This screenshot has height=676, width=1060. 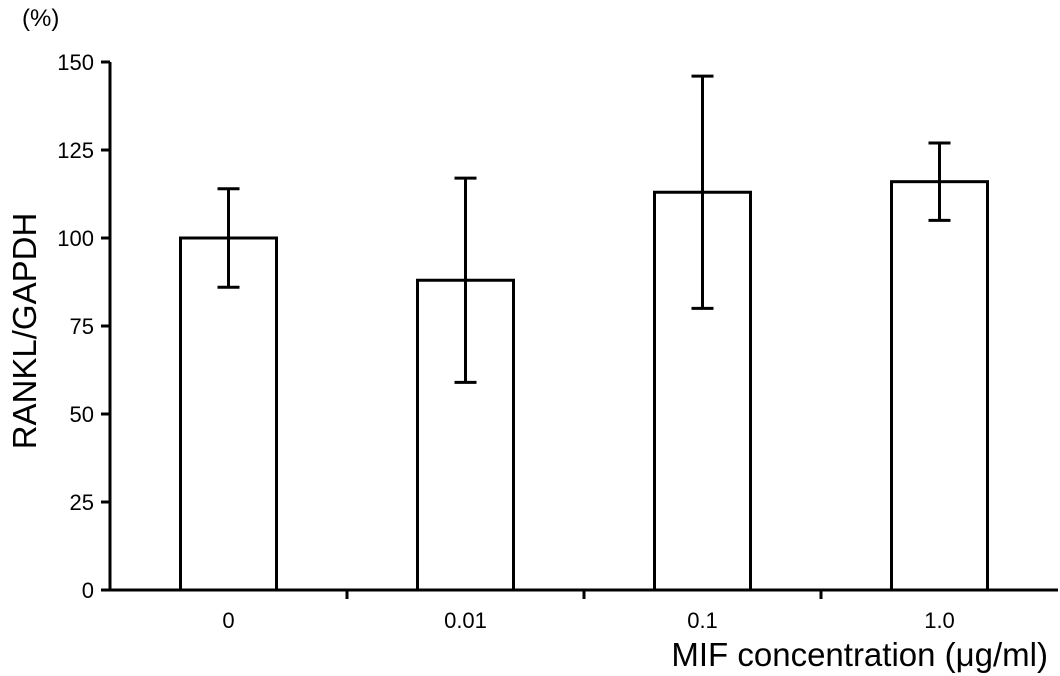 I want to click on y-tick-label: 150, so click(x=75, y=62).